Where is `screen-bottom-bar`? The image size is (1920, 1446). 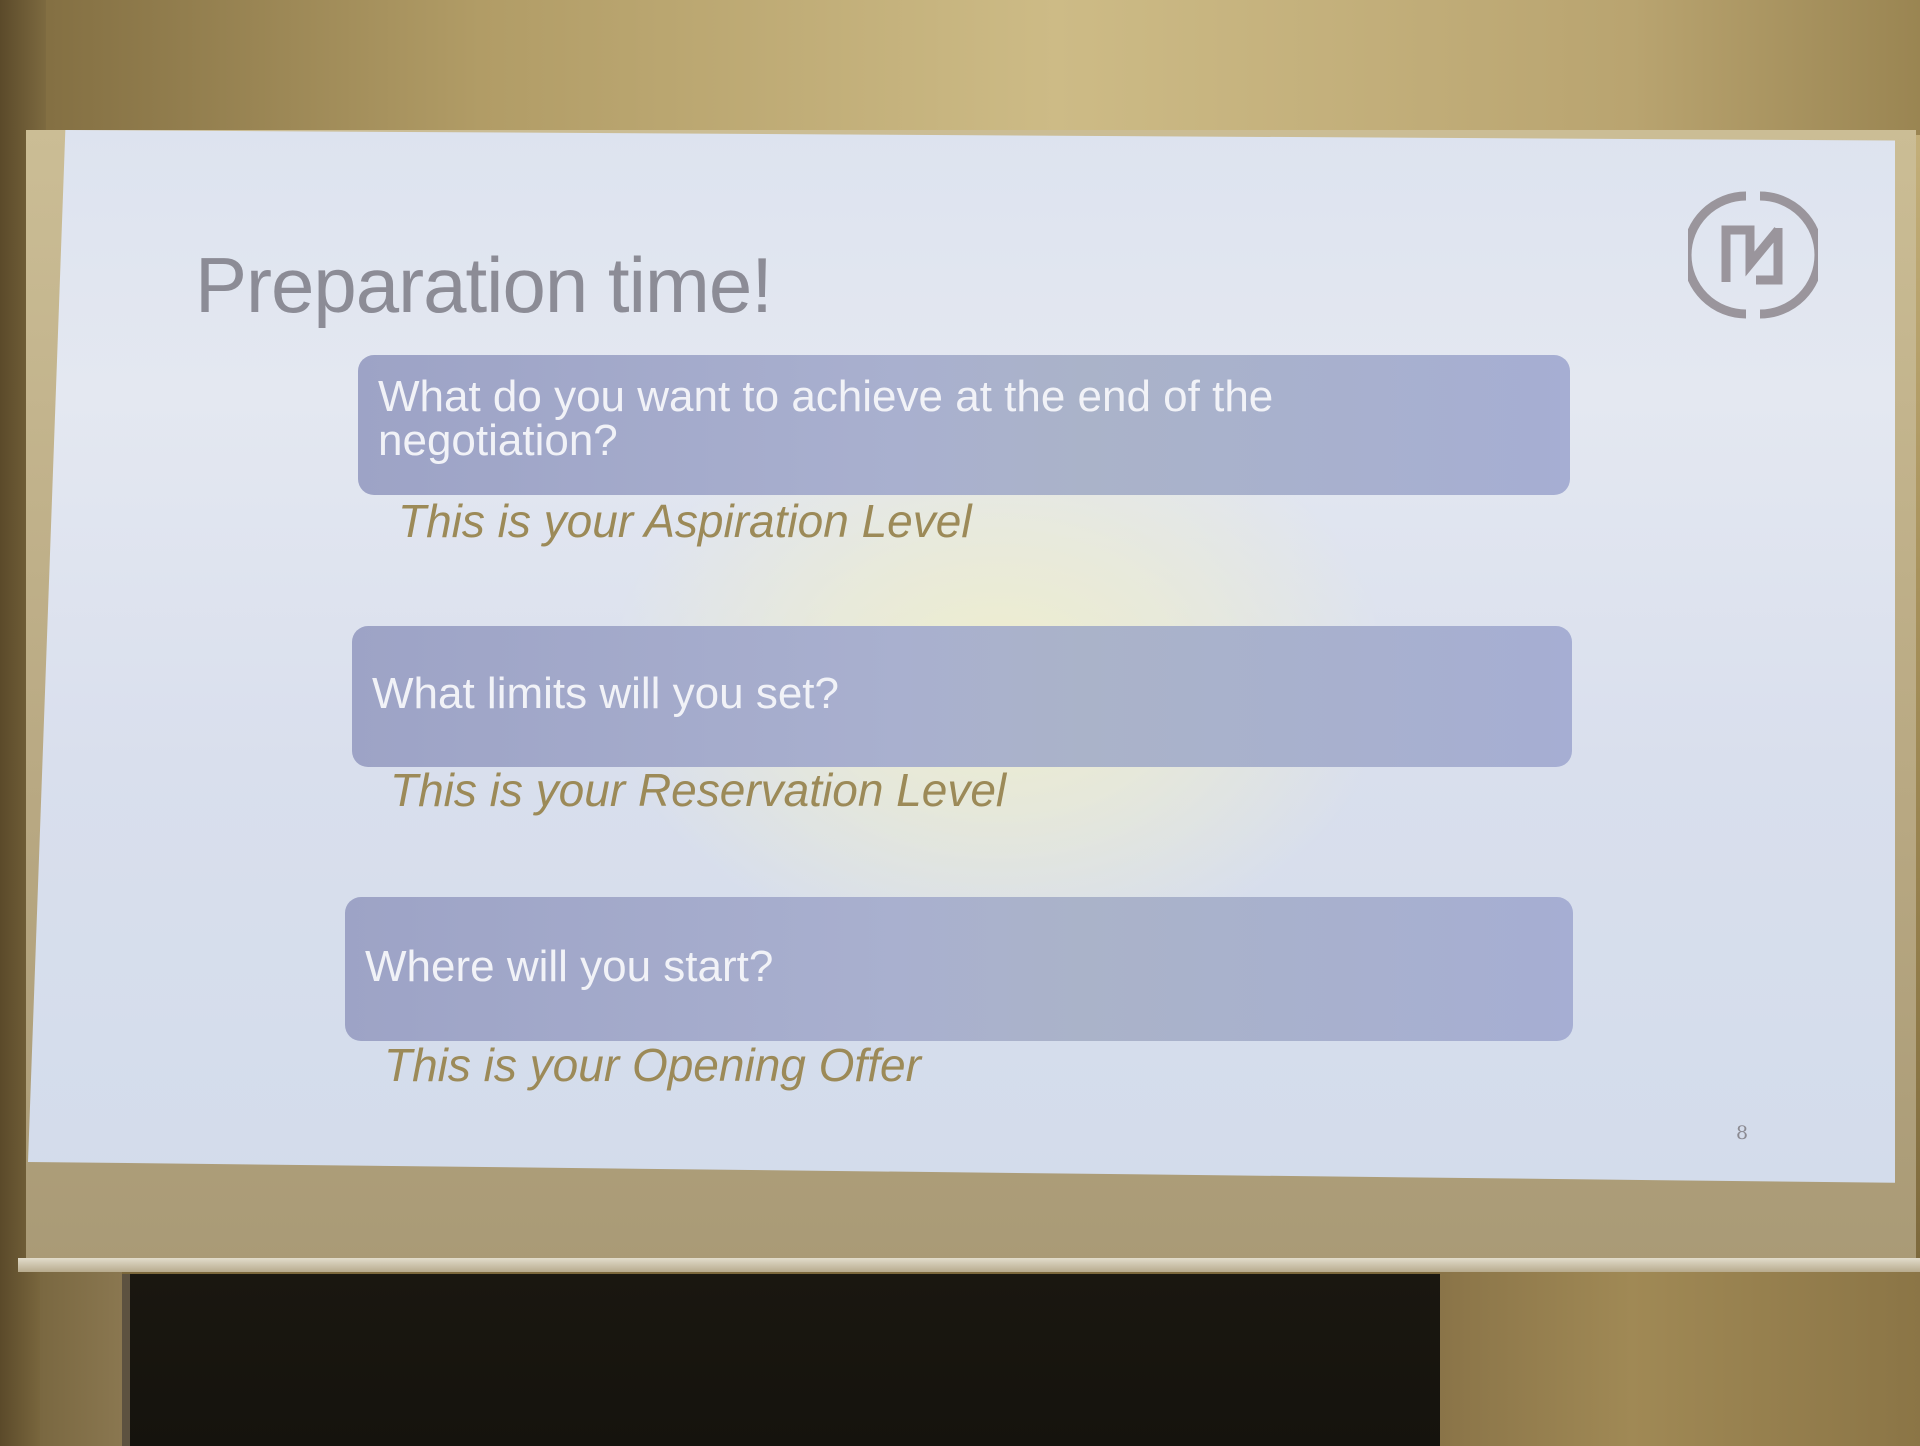 screen-bottom-bar is located at coordinates (969, 1265).